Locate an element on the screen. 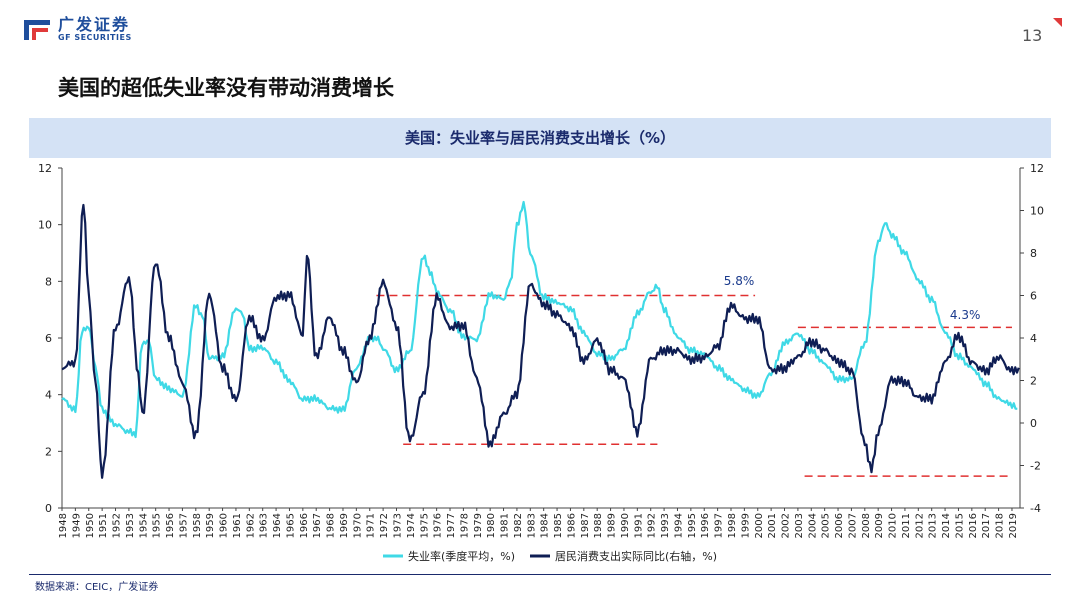 This screenshot has width=1080, height=607. x-tick-label: 1956 is located at coordinates (170, 525).